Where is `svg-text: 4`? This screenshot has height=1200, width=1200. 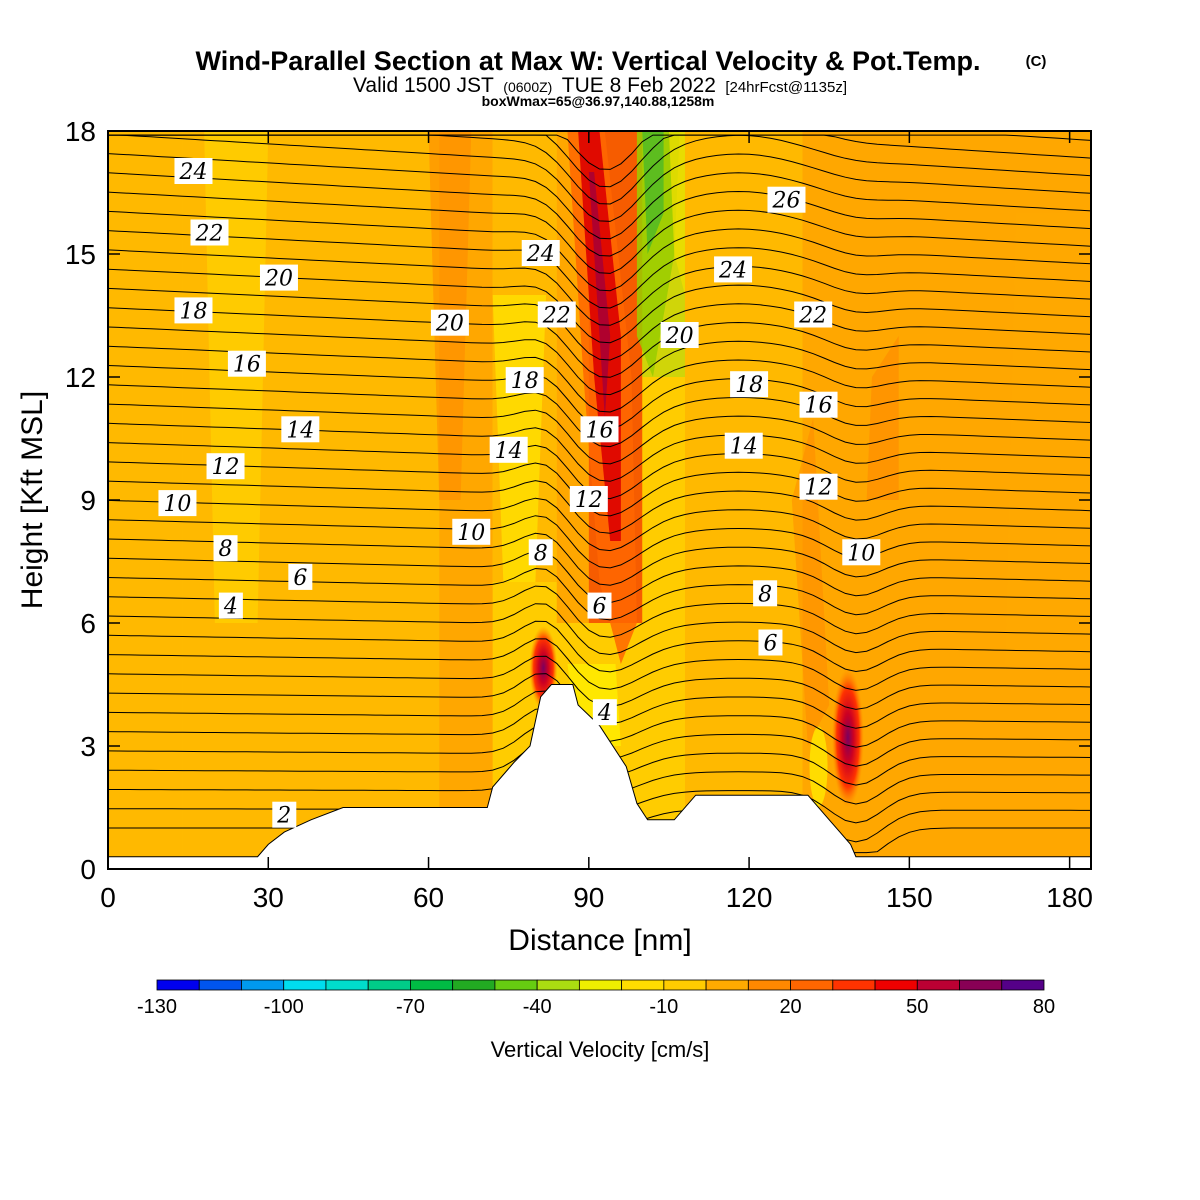 svg-text: 4 is located at coordinates (604, 713).